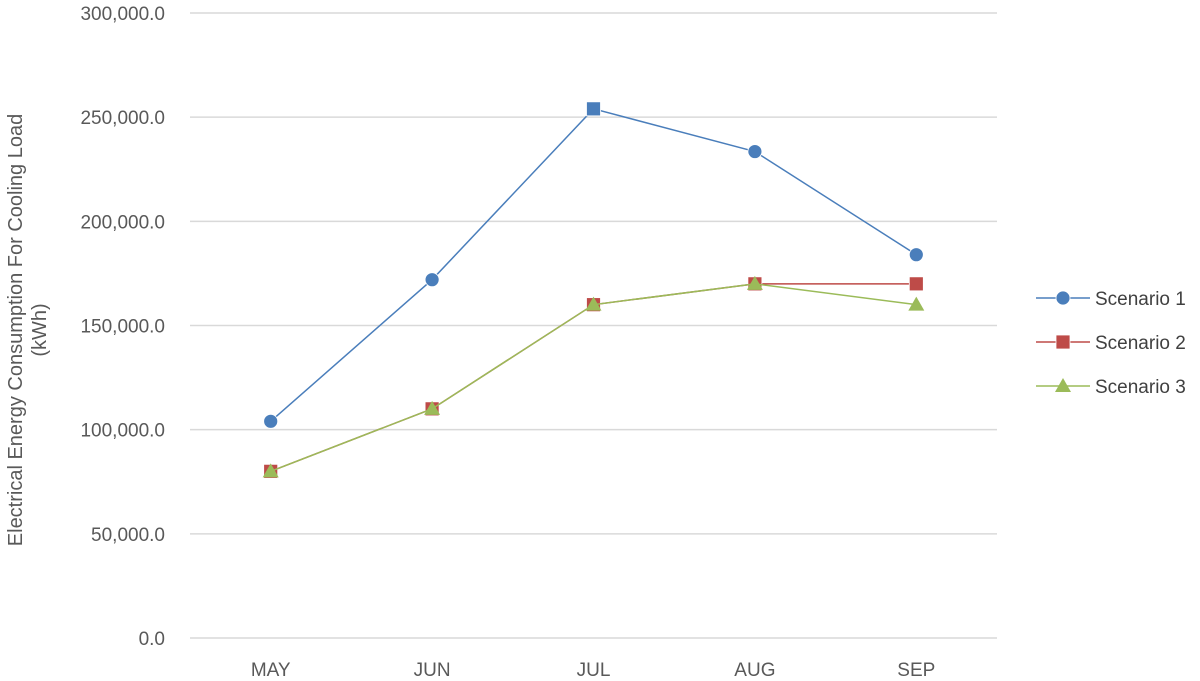  I want to click on y-axis-title-line2: (kWh), so click(40, 329).